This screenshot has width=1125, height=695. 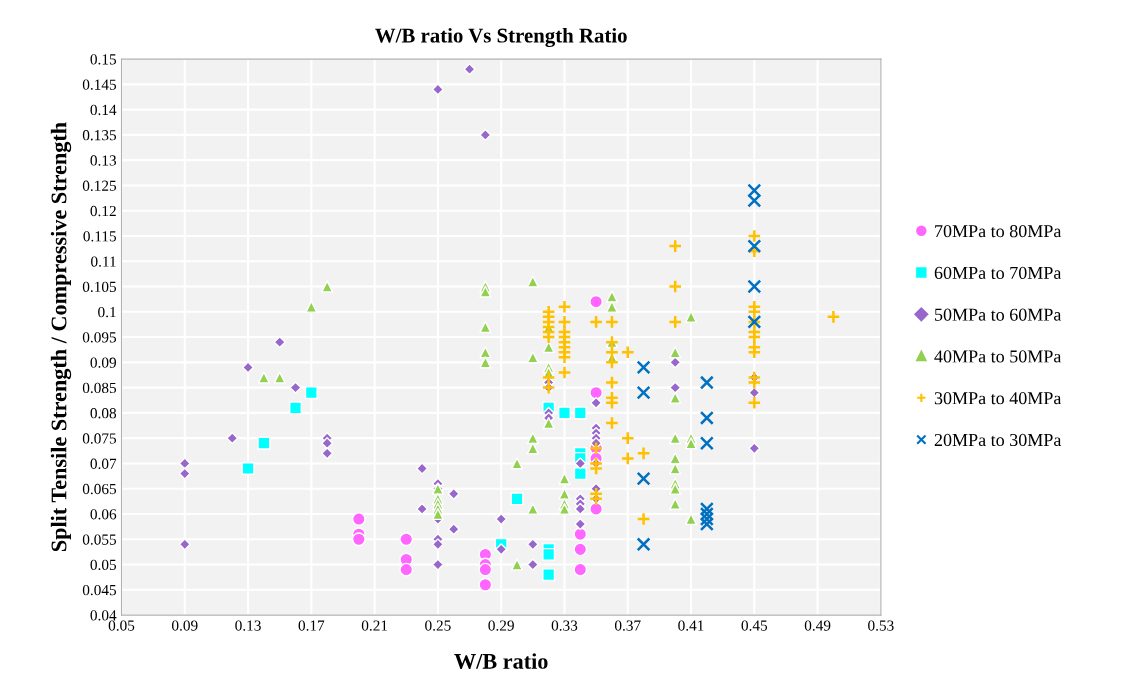 What do you see at coordinates (99, 135) in the screenshot?
I see `y-tick-label: 0.135` at bounding box center [99, 135].